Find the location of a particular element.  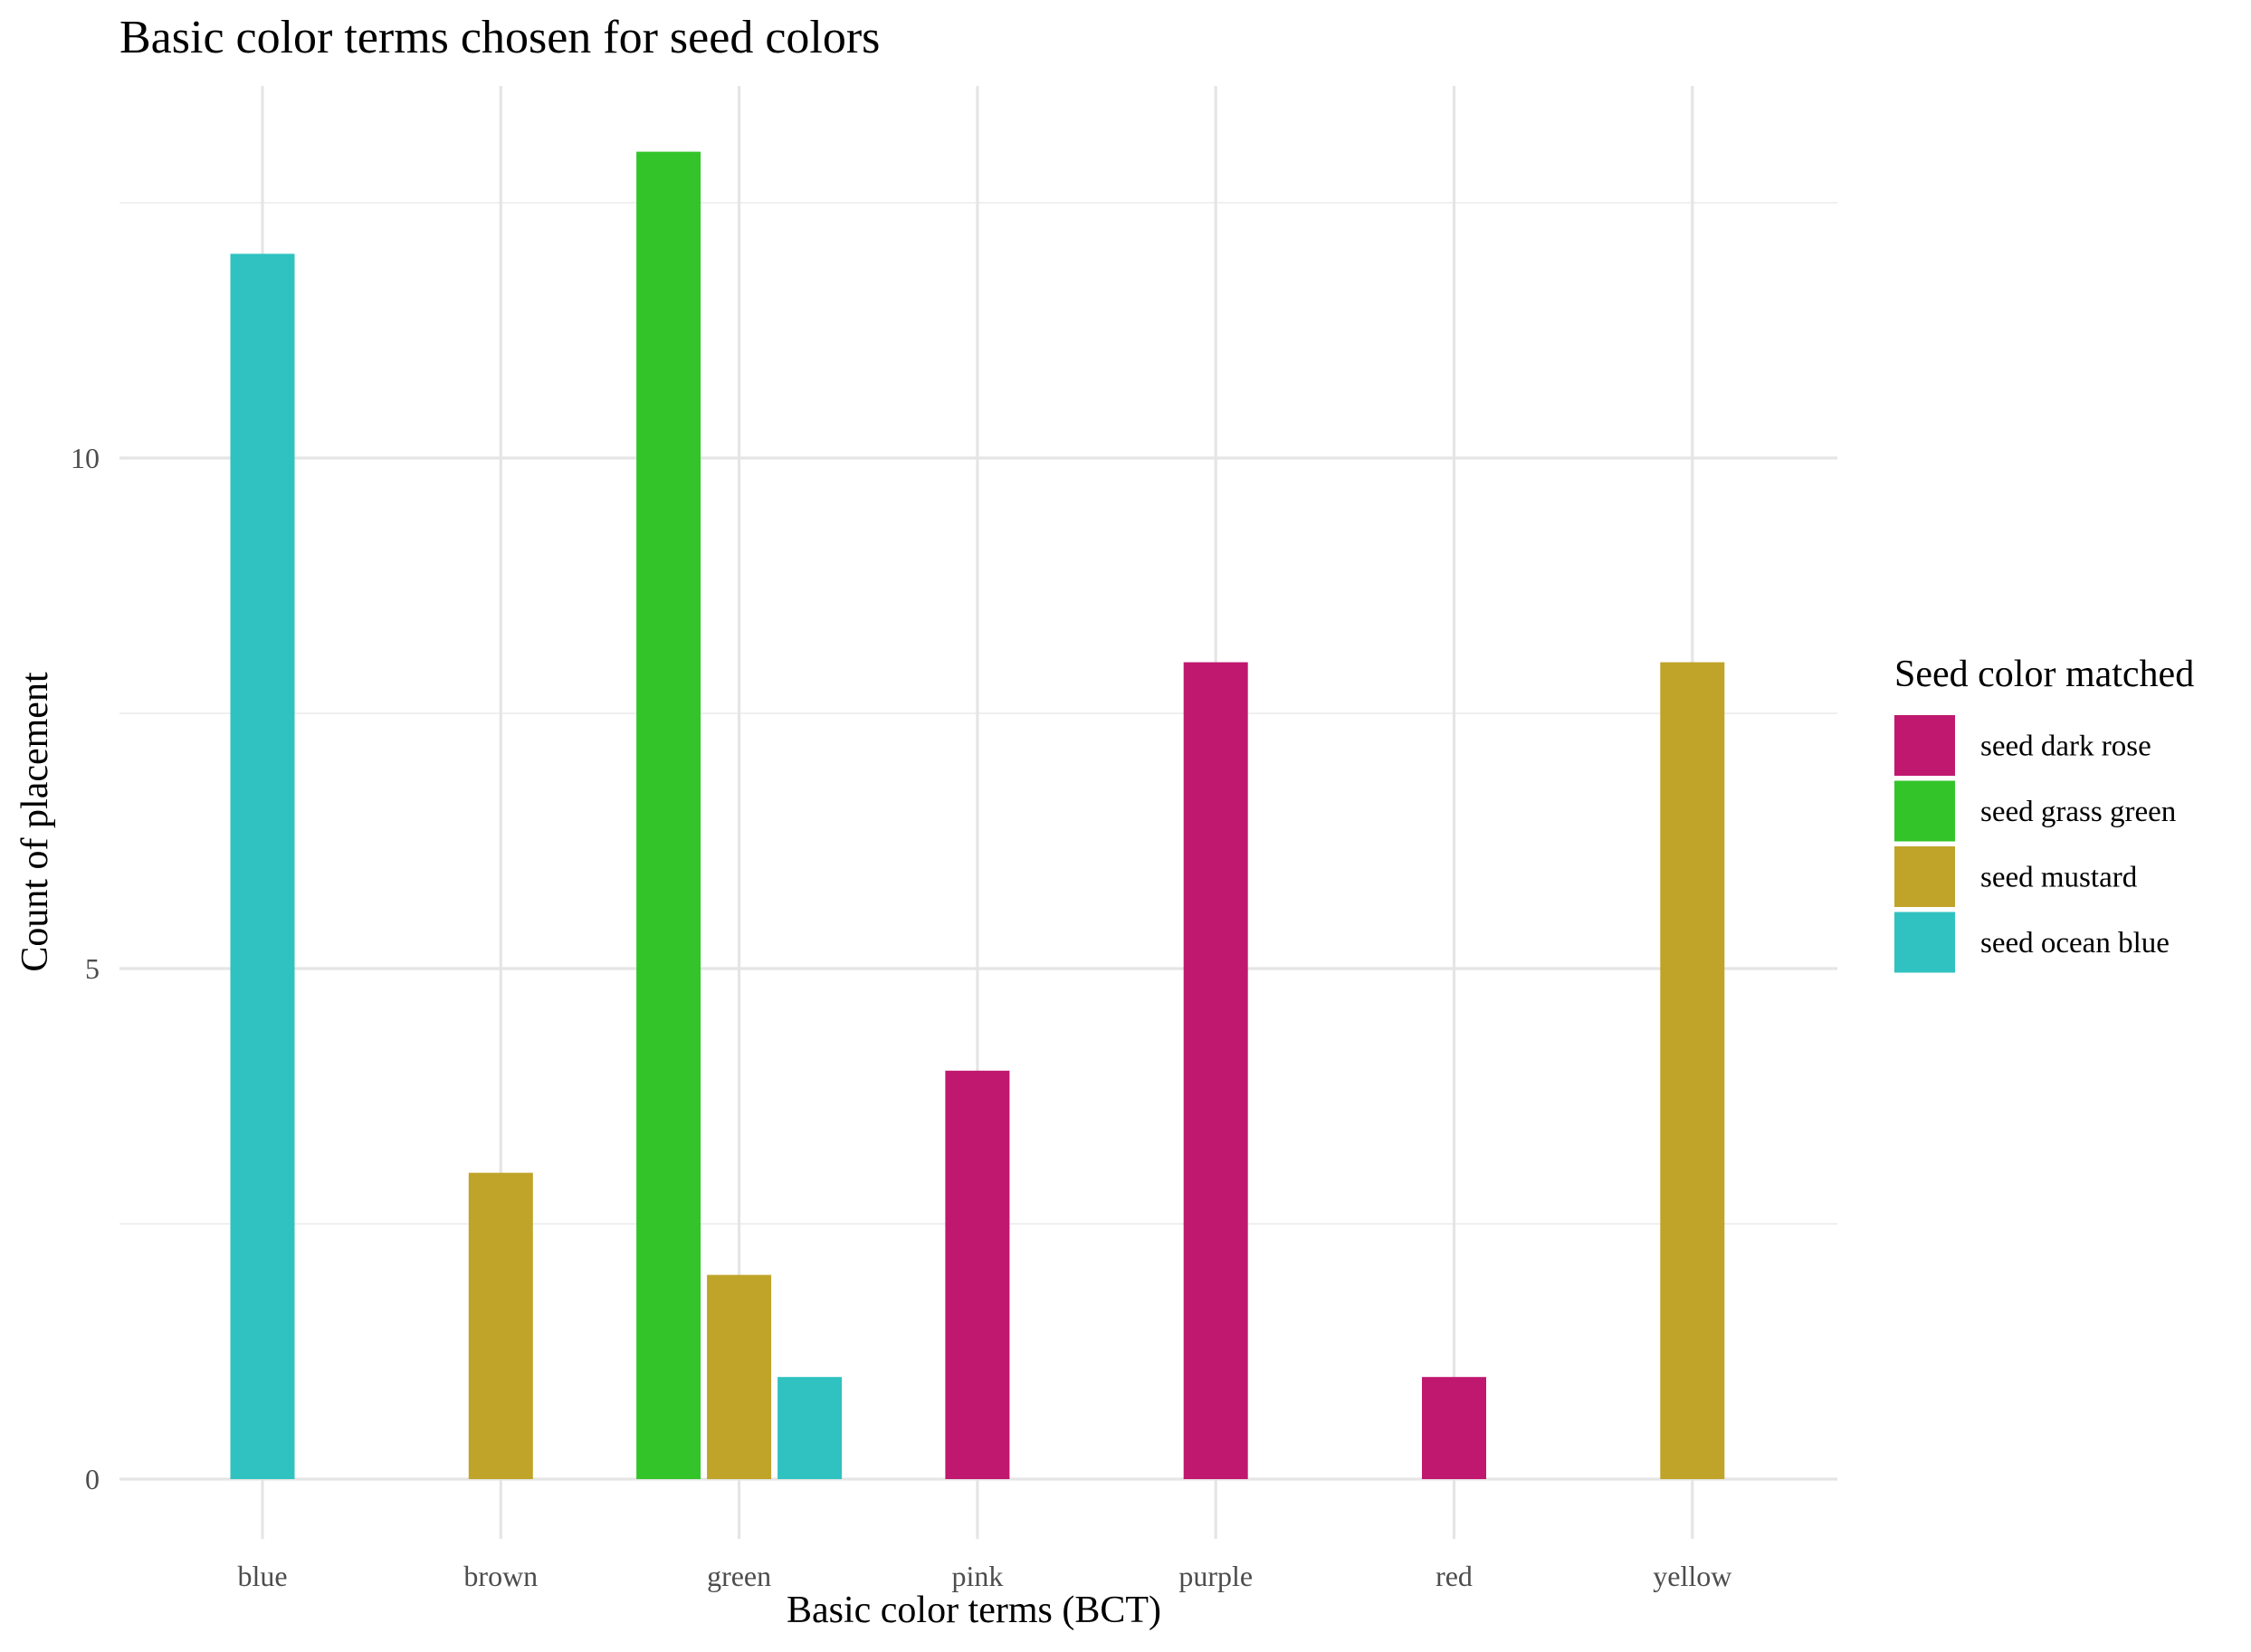

legend-key-seed-mustard is located at coordinates (1924, 876).